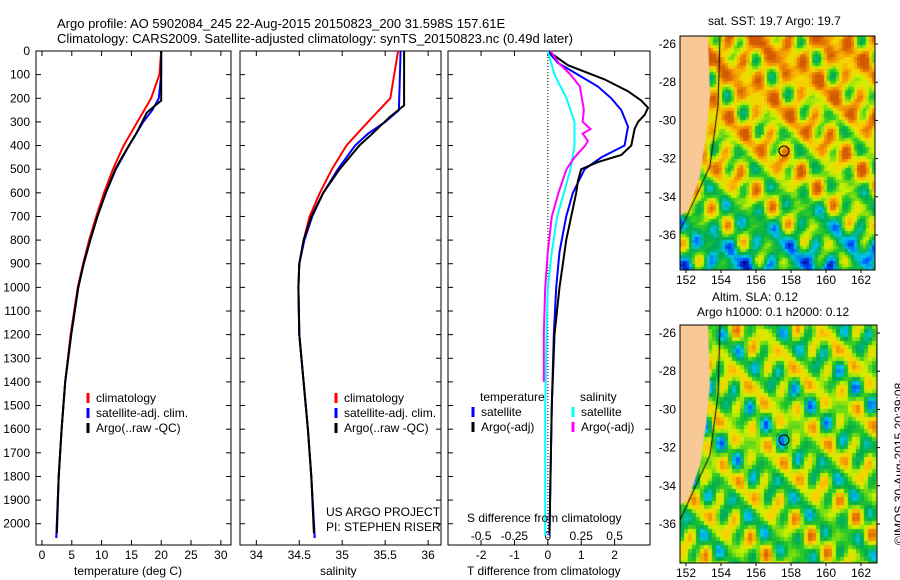 The image size is (900, 580). Describe the element at coordinates (383, 512) in the screenshot. I see `credit-project: US ARGO PROJECT` at that location.